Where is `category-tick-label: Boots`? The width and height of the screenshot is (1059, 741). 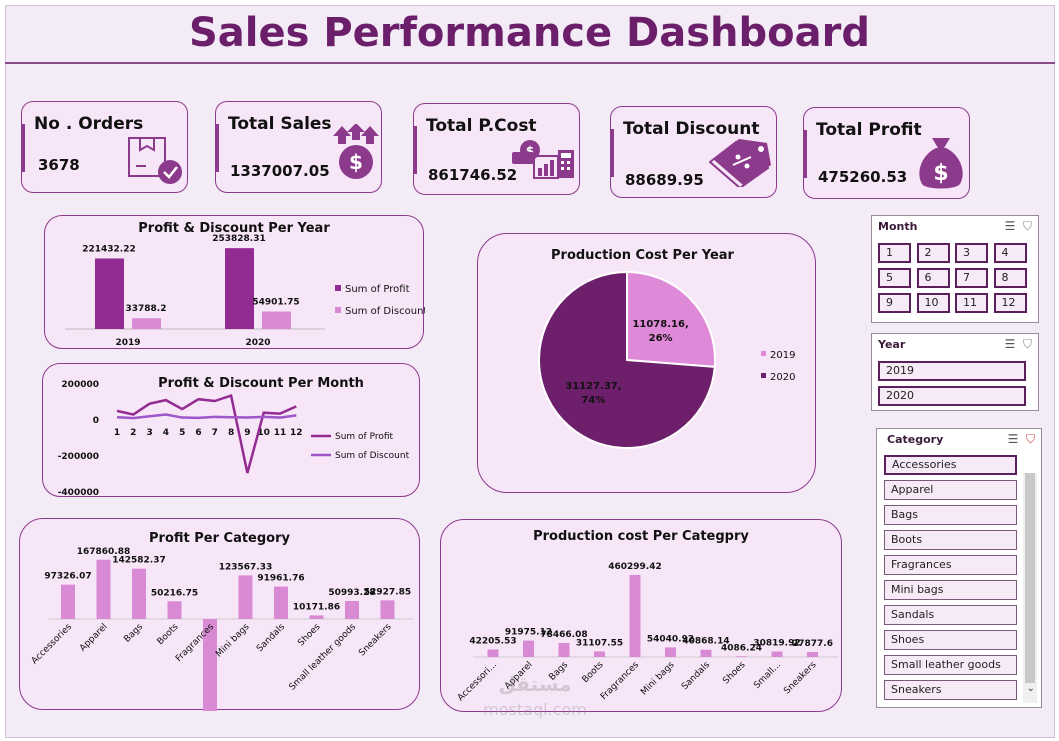
category-tick-label: Boots is located at coordinates (168, 634).